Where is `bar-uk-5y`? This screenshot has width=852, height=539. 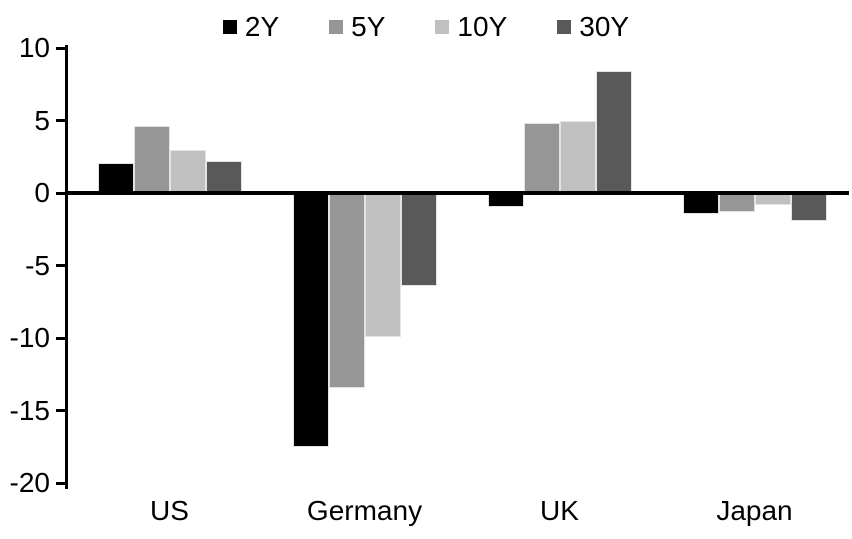
bar-uk-5y is located at coordinates (541, 159).